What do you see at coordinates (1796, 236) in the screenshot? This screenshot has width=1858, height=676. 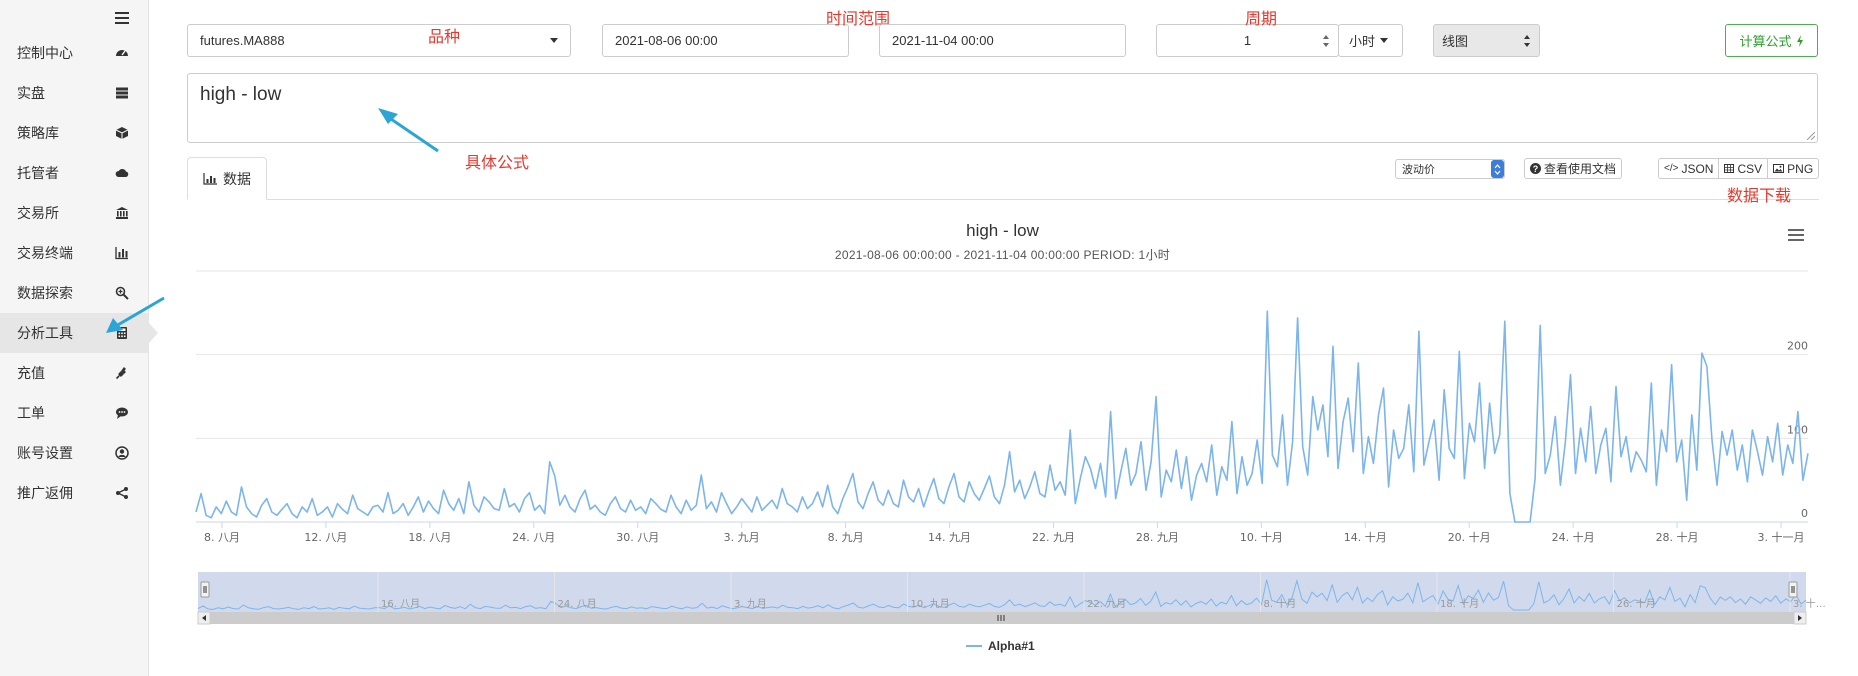 I see `chart-context-menu-icon` at bounding box center [1796, 236].